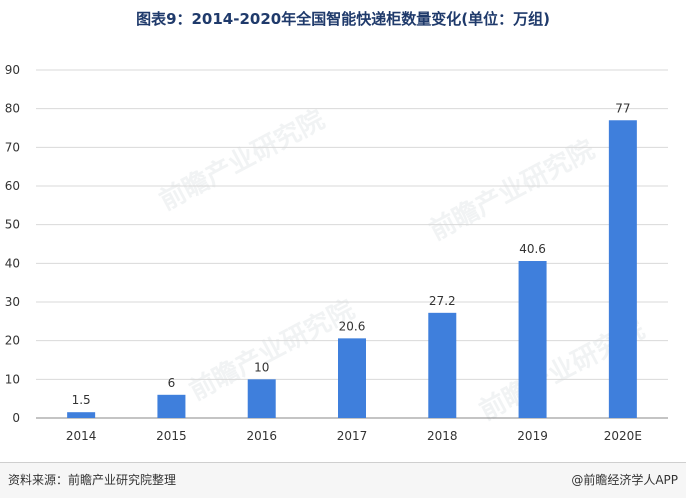 The image size is (686, 498). I want to click on credit-note: @前瞻经济学人APP, so click(624, 480).